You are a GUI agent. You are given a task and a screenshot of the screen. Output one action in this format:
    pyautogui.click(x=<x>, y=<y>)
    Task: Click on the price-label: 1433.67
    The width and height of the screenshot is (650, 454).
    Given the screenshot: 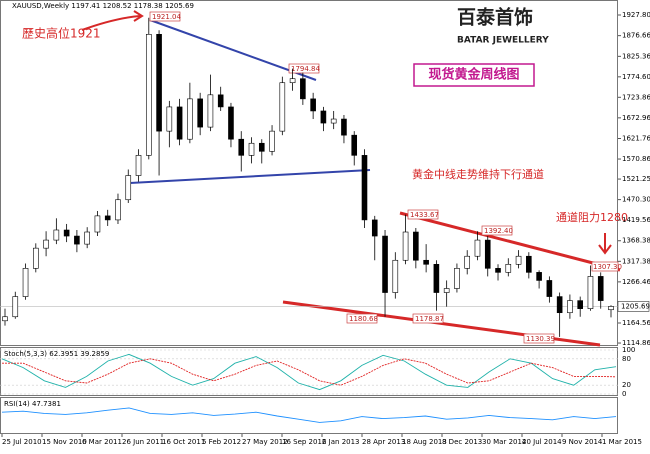 What is the action you would take?
    pyautogui.click(x=424, y=215)
    